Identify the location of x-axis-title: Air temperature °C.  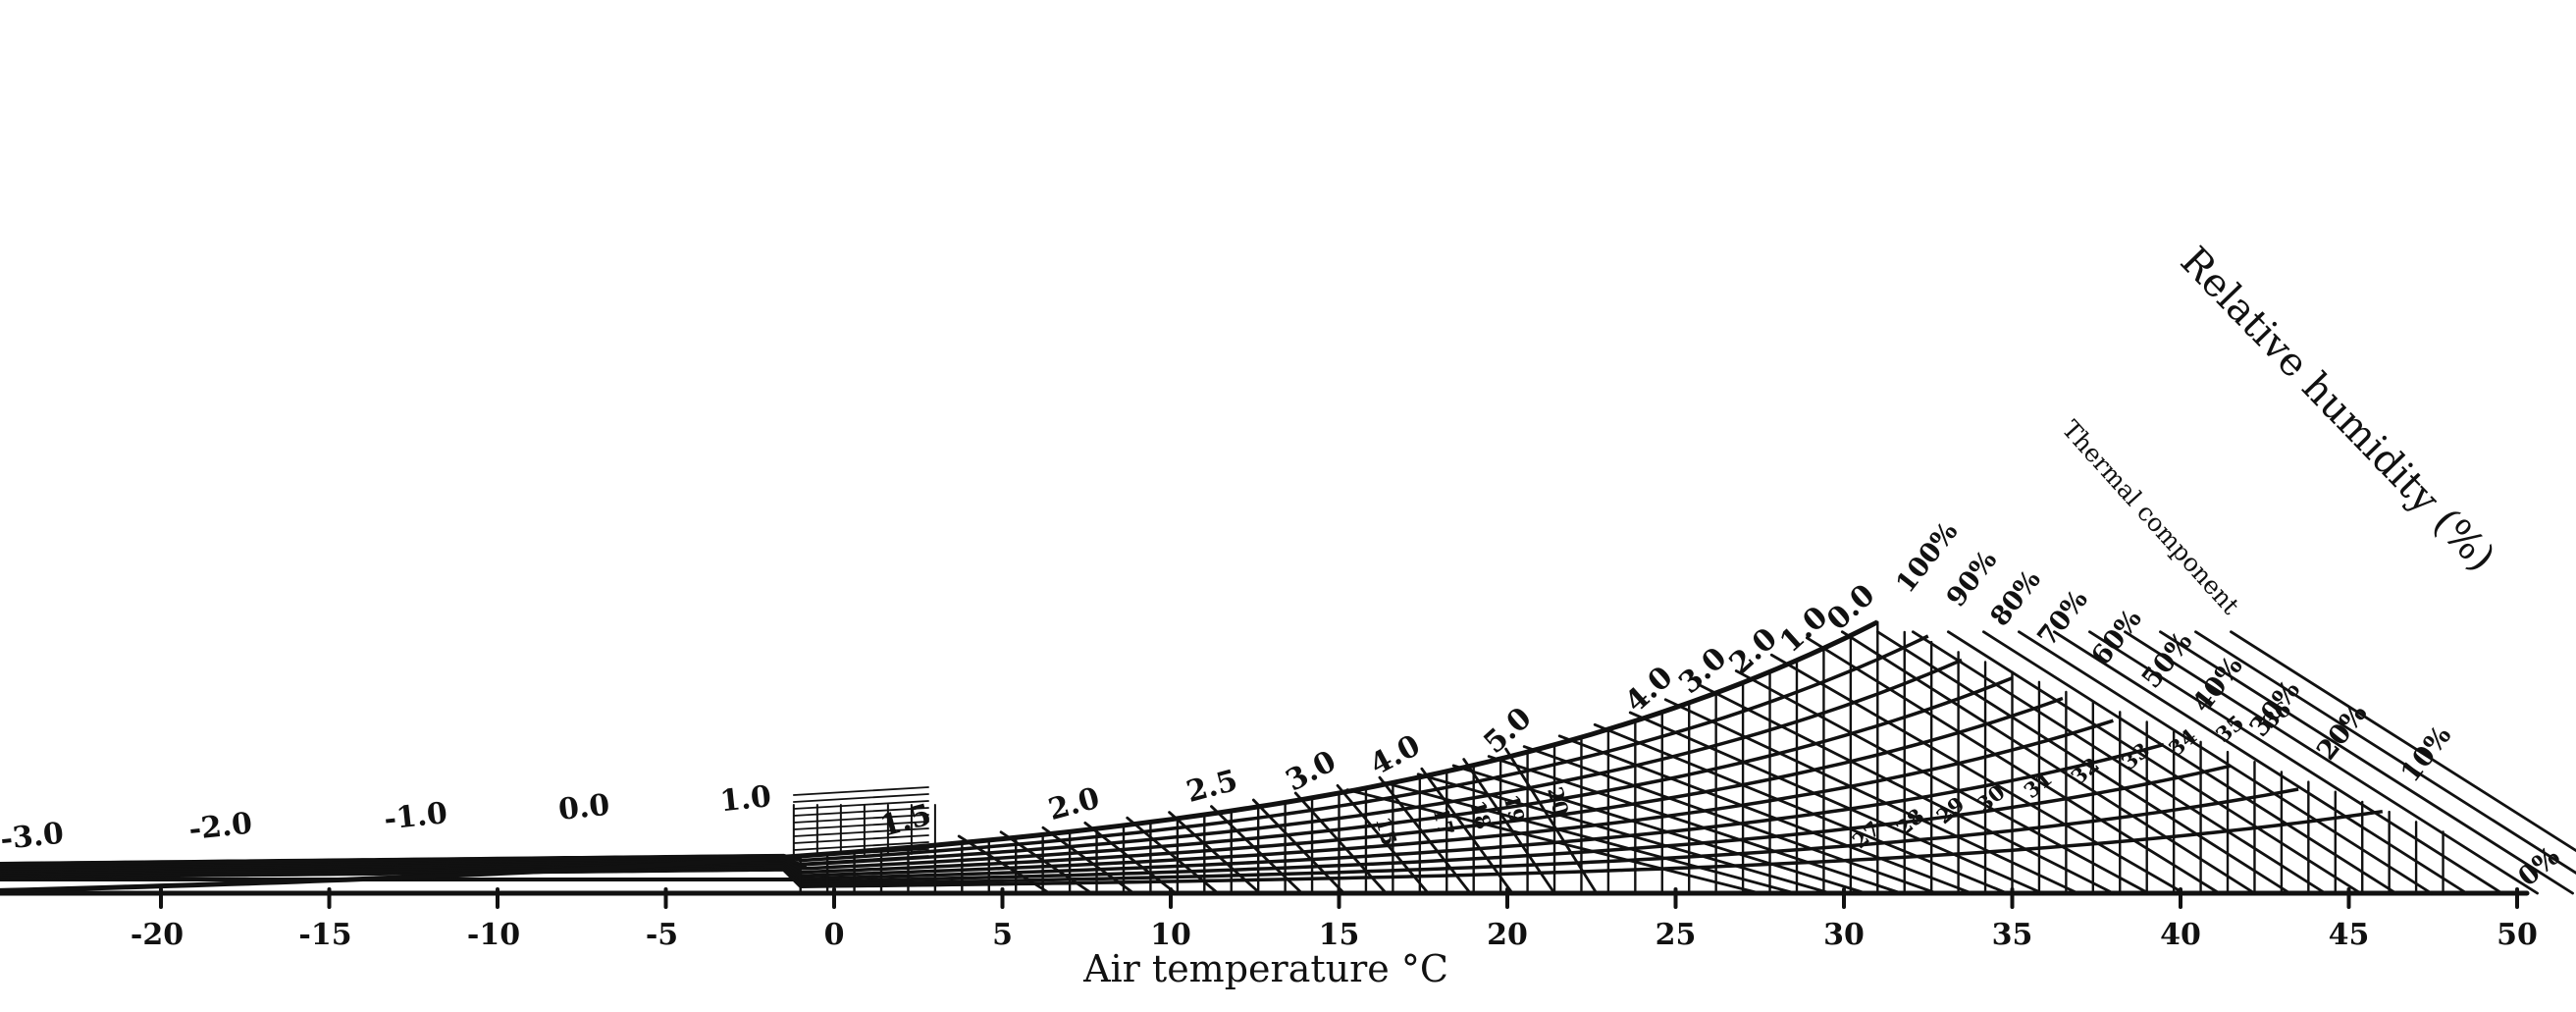
(1265, 968).